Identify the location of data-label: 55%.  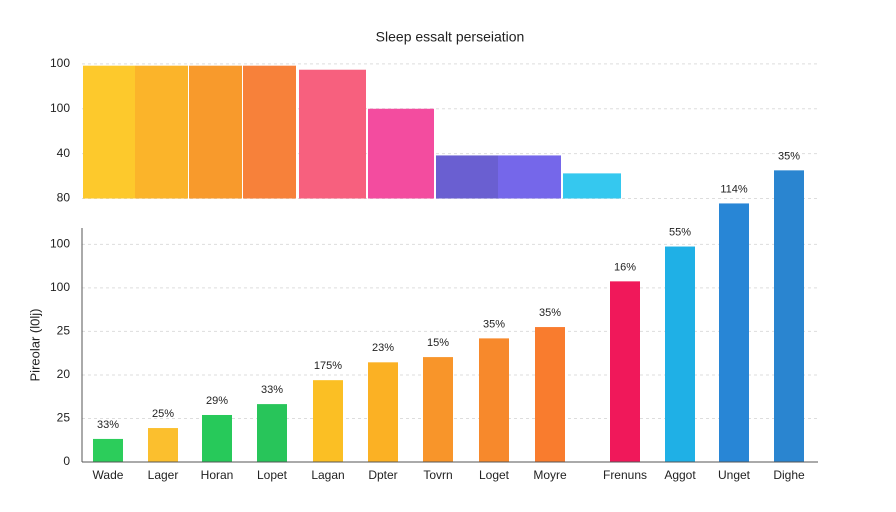
(680, 232).